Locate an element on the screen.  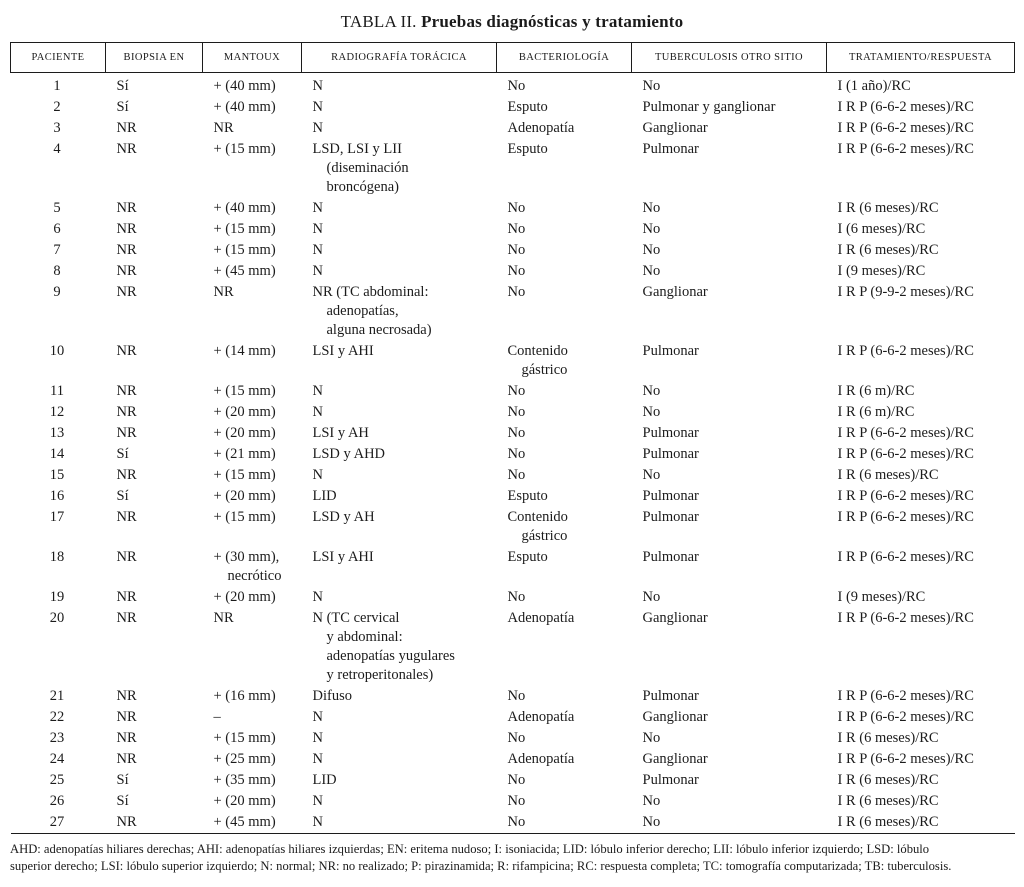
cell-mantoux: NR is located at coordinates (252, 647).